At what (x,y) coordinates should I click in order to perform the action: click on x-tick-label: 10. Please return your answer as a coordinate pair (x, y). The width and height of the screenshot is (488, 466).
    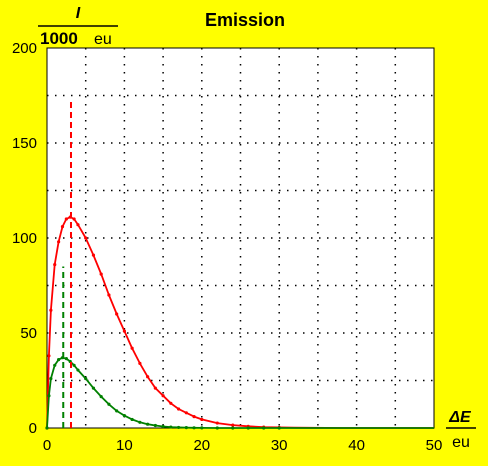
    Looking at the image, I should click on (124, 445).